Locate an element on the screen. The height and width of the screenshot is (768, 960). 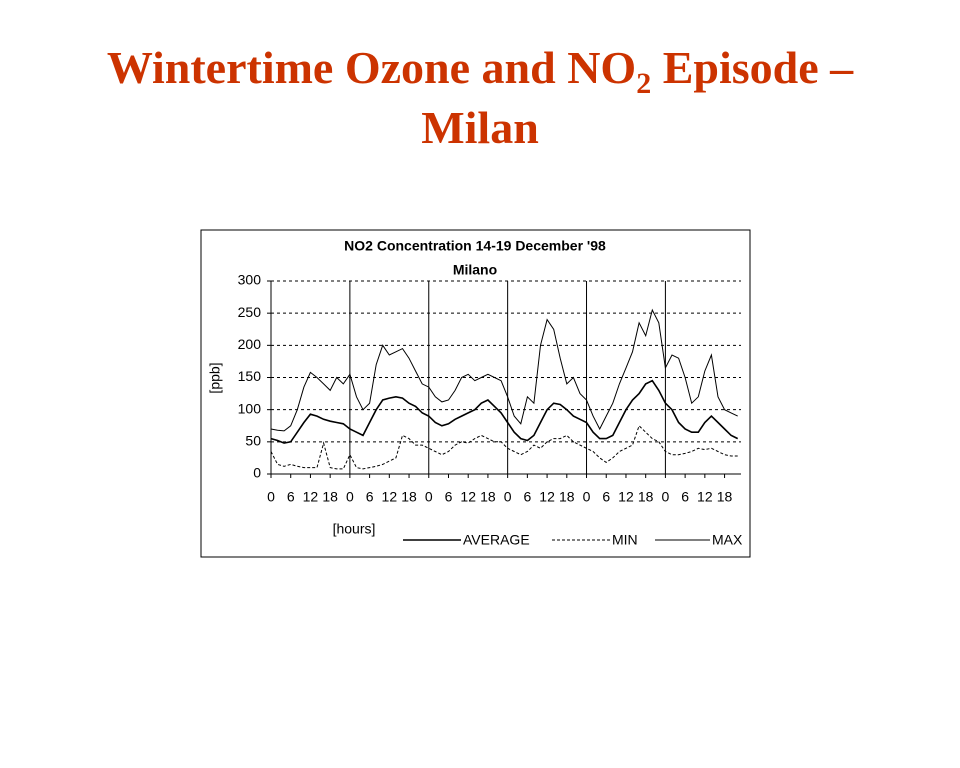
legend-label: MAX is located at coordinates (727, 540).